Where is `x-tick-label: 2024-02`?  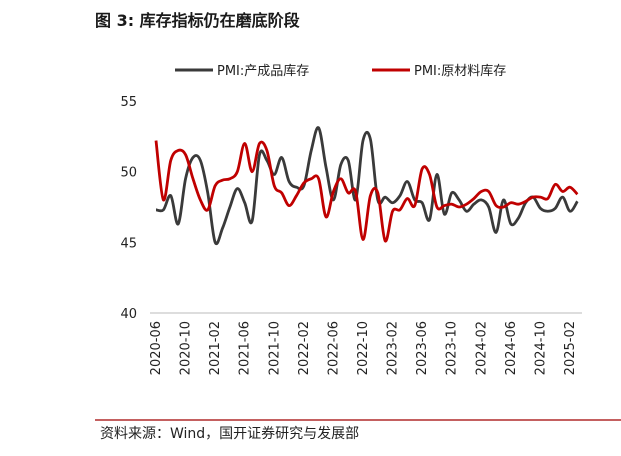
x-tick-label: 2024-02 is located at coordinates (481, 348).